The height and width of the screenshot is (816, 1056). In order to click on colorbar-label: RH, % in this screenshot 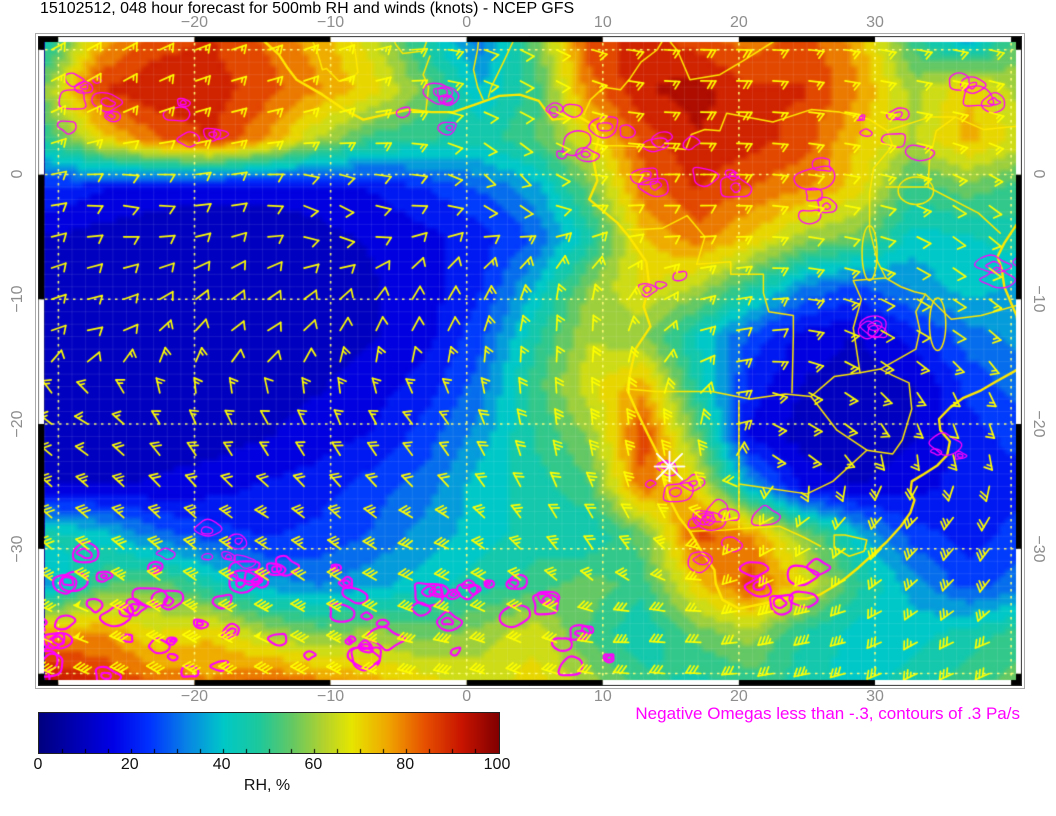, I will do `click(267, 785)`.